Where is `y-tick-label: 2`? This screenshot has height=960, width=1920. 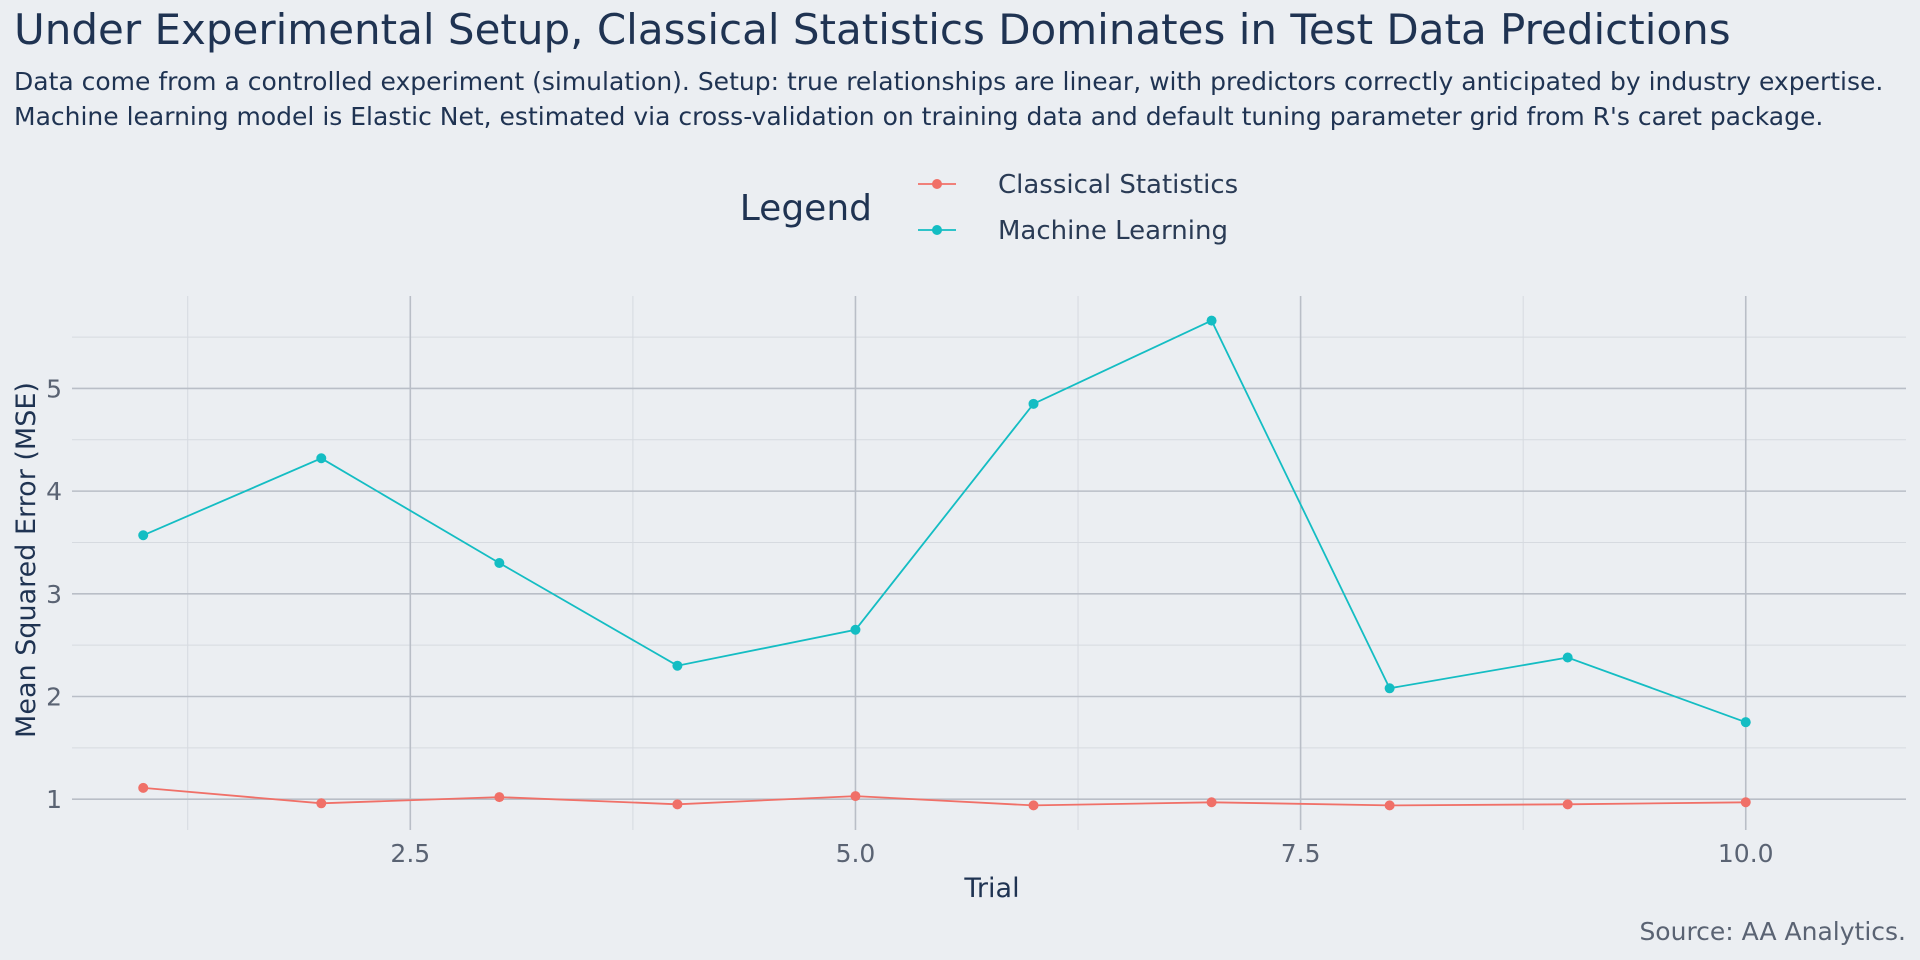 y-tick-label: 2 is located at coordinates (54, 697).